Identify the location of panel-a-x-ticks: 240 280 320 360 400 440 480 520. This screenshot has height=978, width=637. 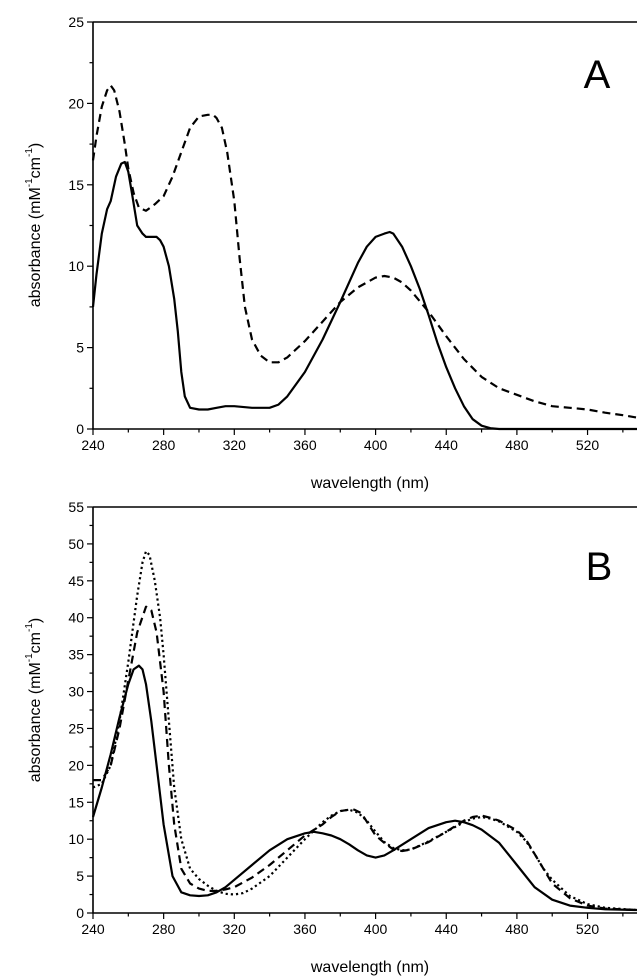
(352, 441).